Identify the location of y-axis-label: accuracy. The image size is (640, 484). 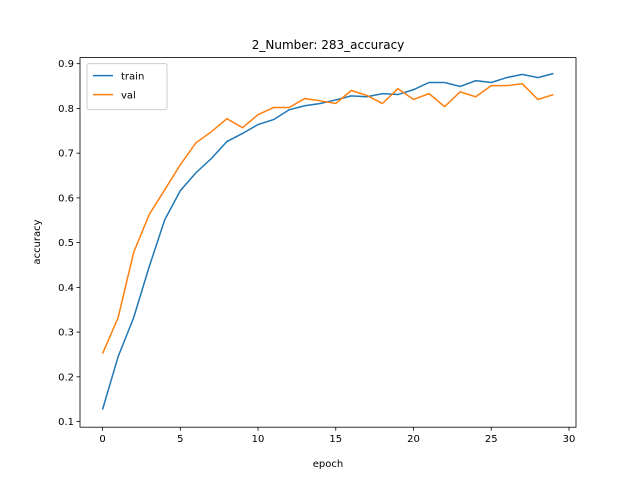
(37, 241).